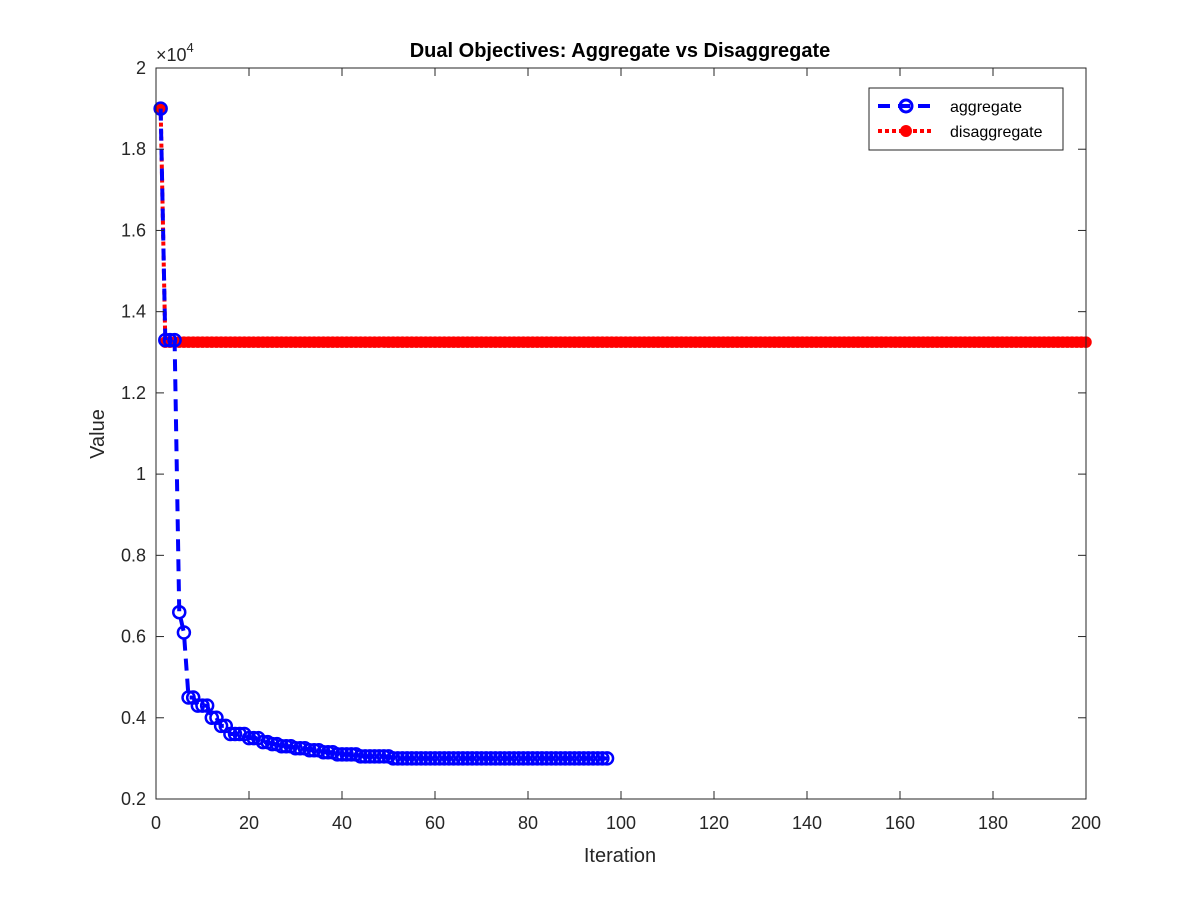 This screenshot has height=900, width=1200. Describe the element at coordinates (528, 823) in the screenshot. I see `x-tick-label: 80` at that location.